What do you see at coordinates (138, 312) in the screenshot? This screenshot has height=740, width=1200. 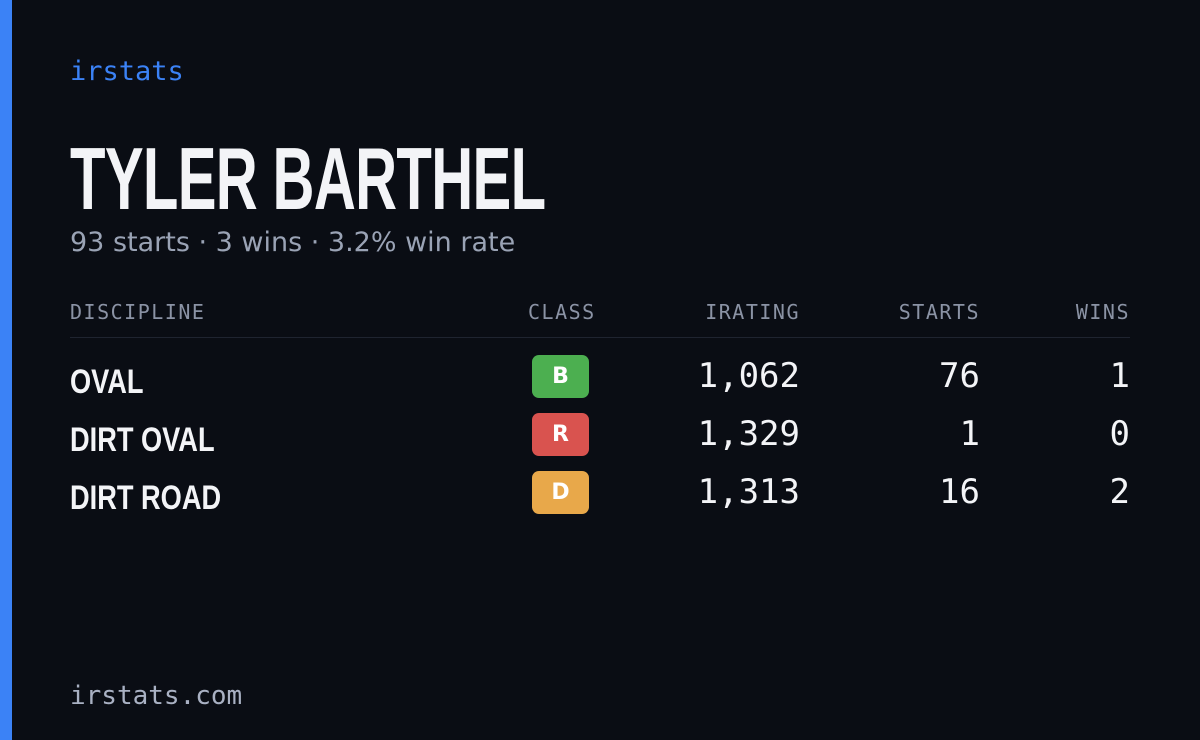 I see `column-header: DISCIPLINE` at bounding box center [138, 312].